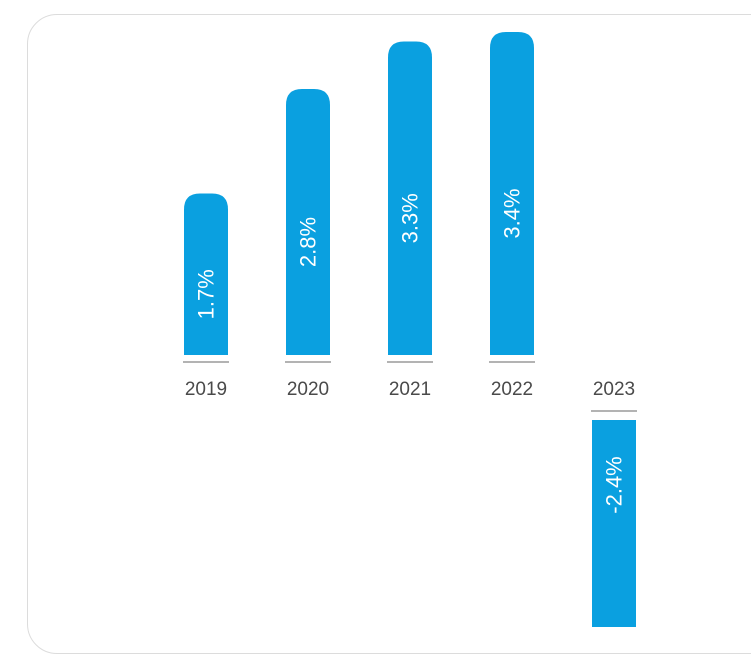 The image size is (751, 654). Describe the element at coordinates (206, 294) in the screenshot. I see `data-label-2019: 1.7%` at that location.